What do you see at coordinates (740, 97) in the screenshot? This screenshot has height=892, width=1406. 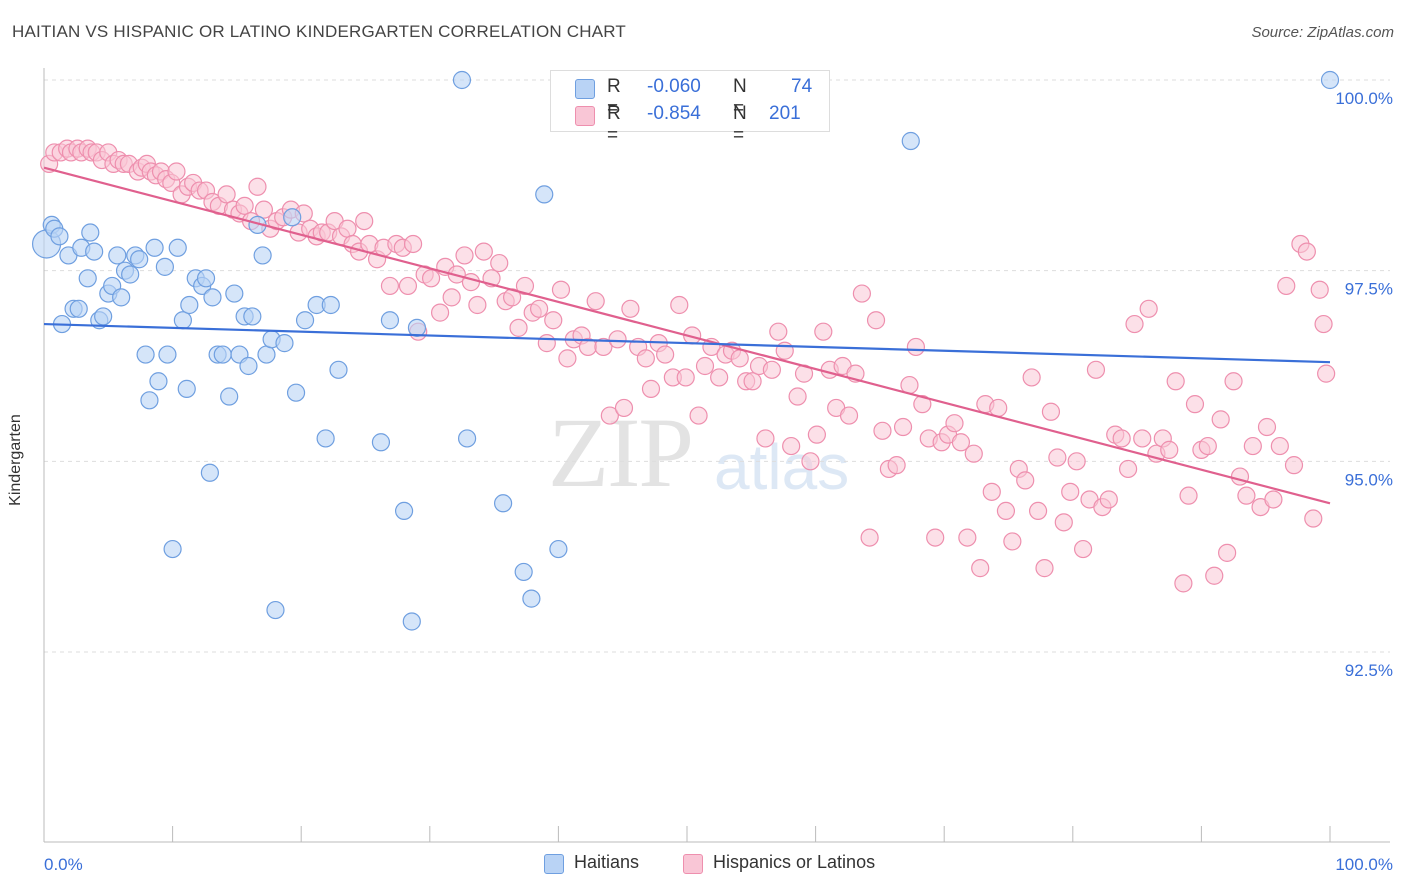 I see `legend-n-label: N =` at bounding box center [740, 97].